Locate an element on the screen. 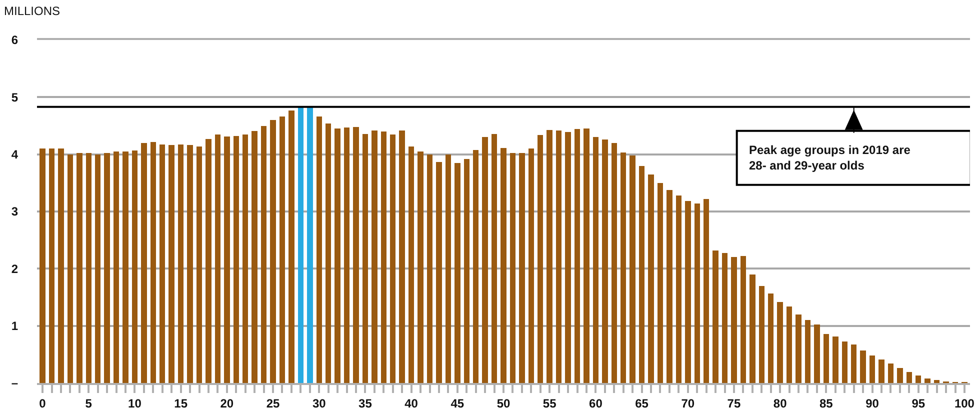 The height and width of the screenshot is (410, 975). x-tick-label: 10 is located at coordinates (135, 403).